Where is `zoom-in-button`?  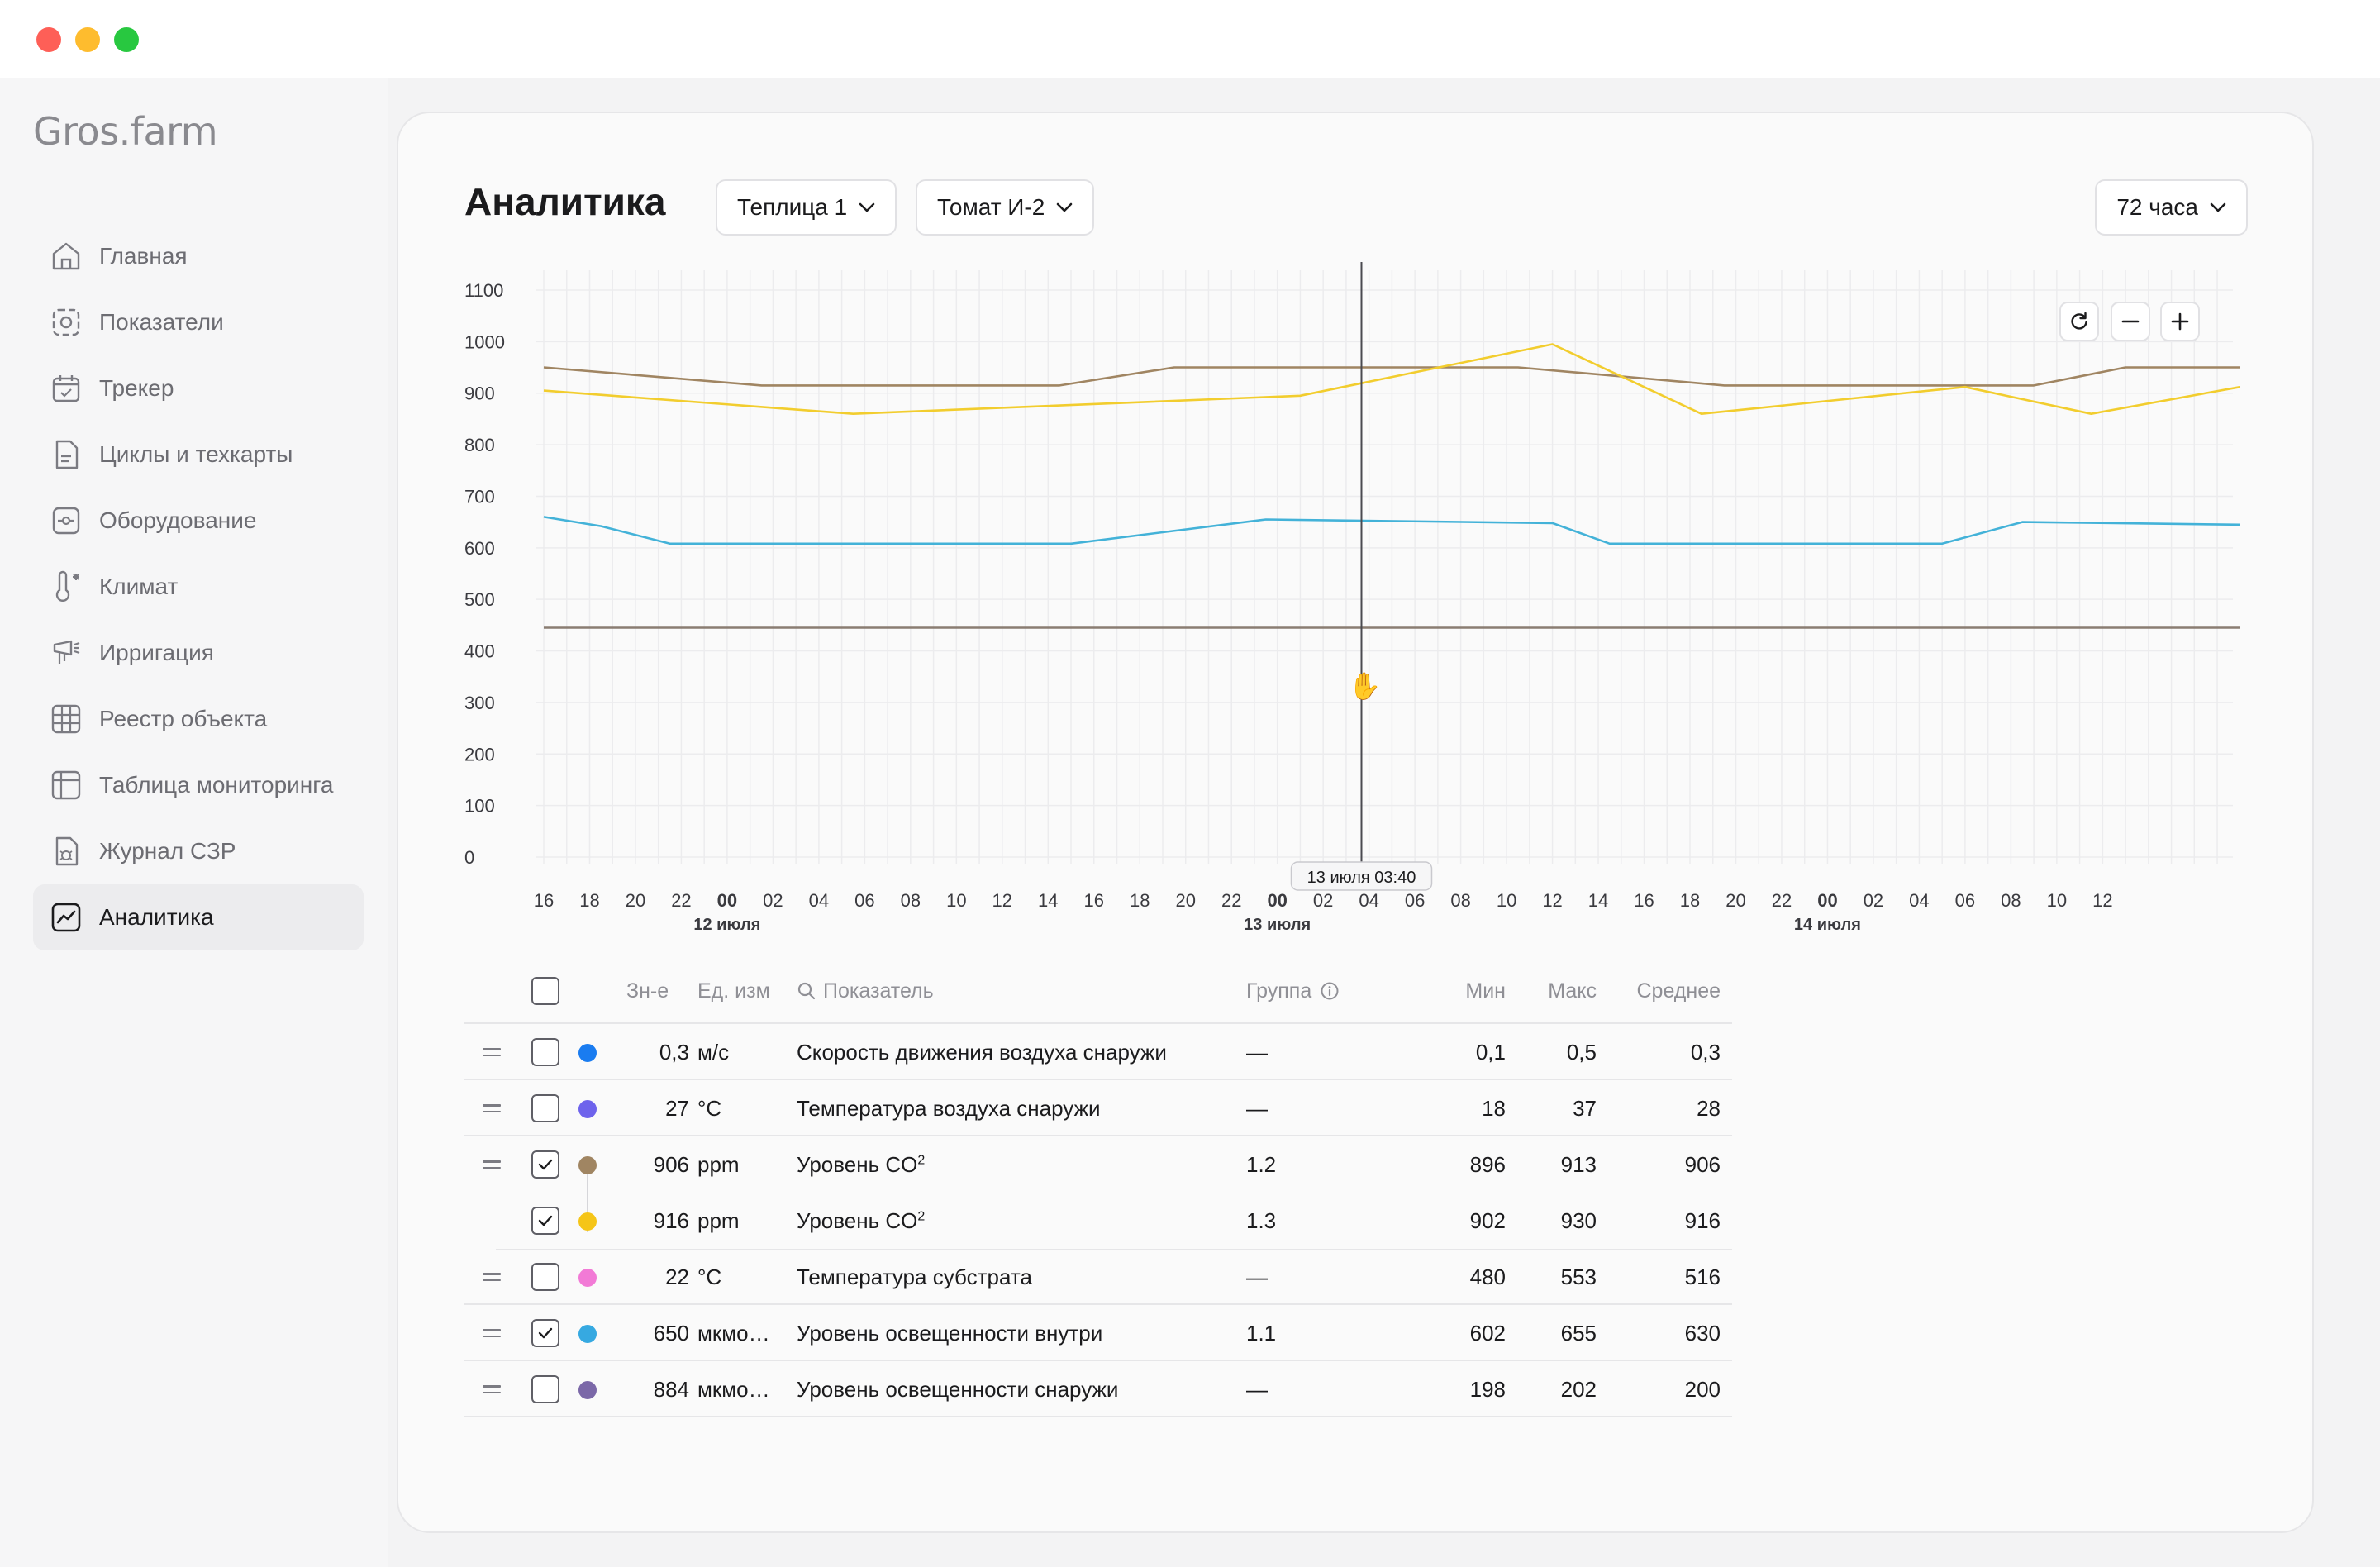 zoom-in-button is located at coordinates (2180, 321).